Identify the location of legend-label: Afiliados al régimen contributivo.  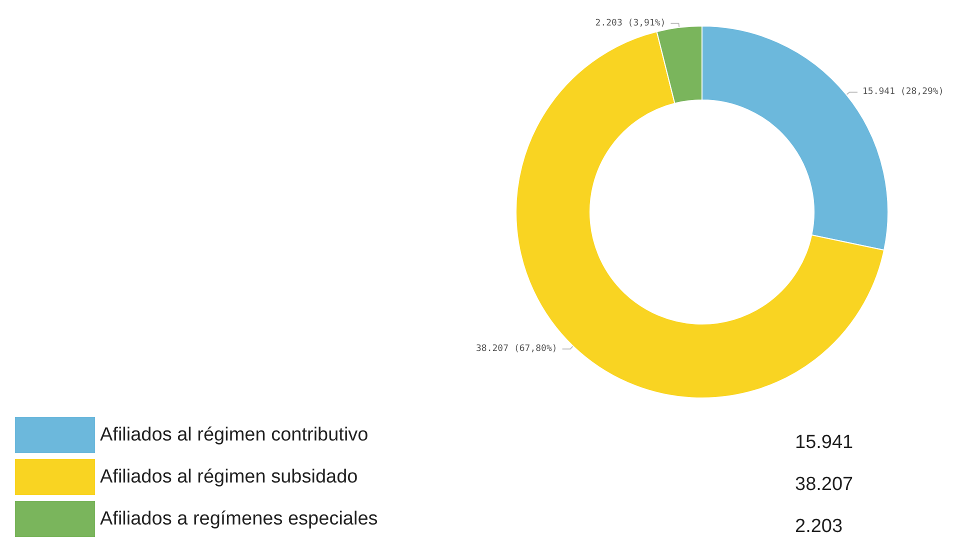
(234, 435).